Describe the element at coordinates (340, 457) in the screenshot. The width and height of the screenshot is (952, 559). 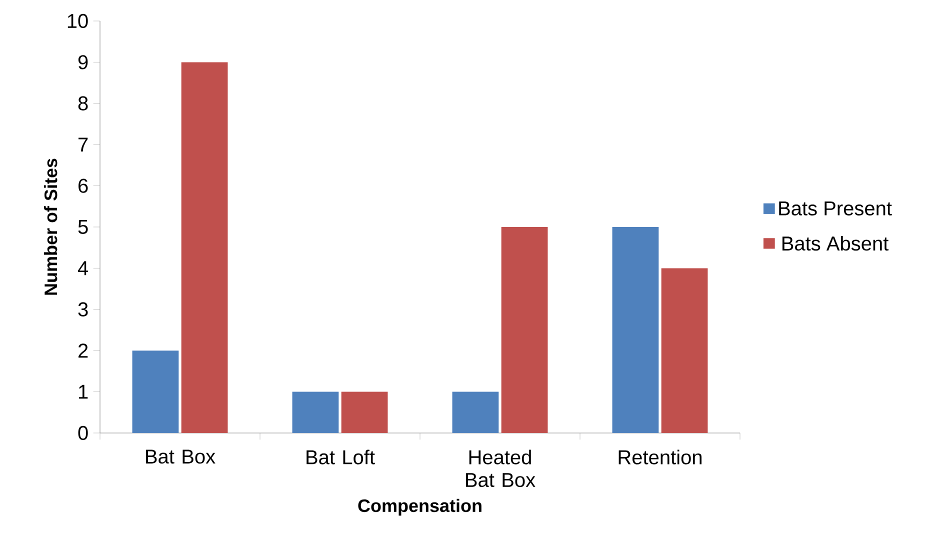
I see `x-tick-label: Bat Loft` at that location.